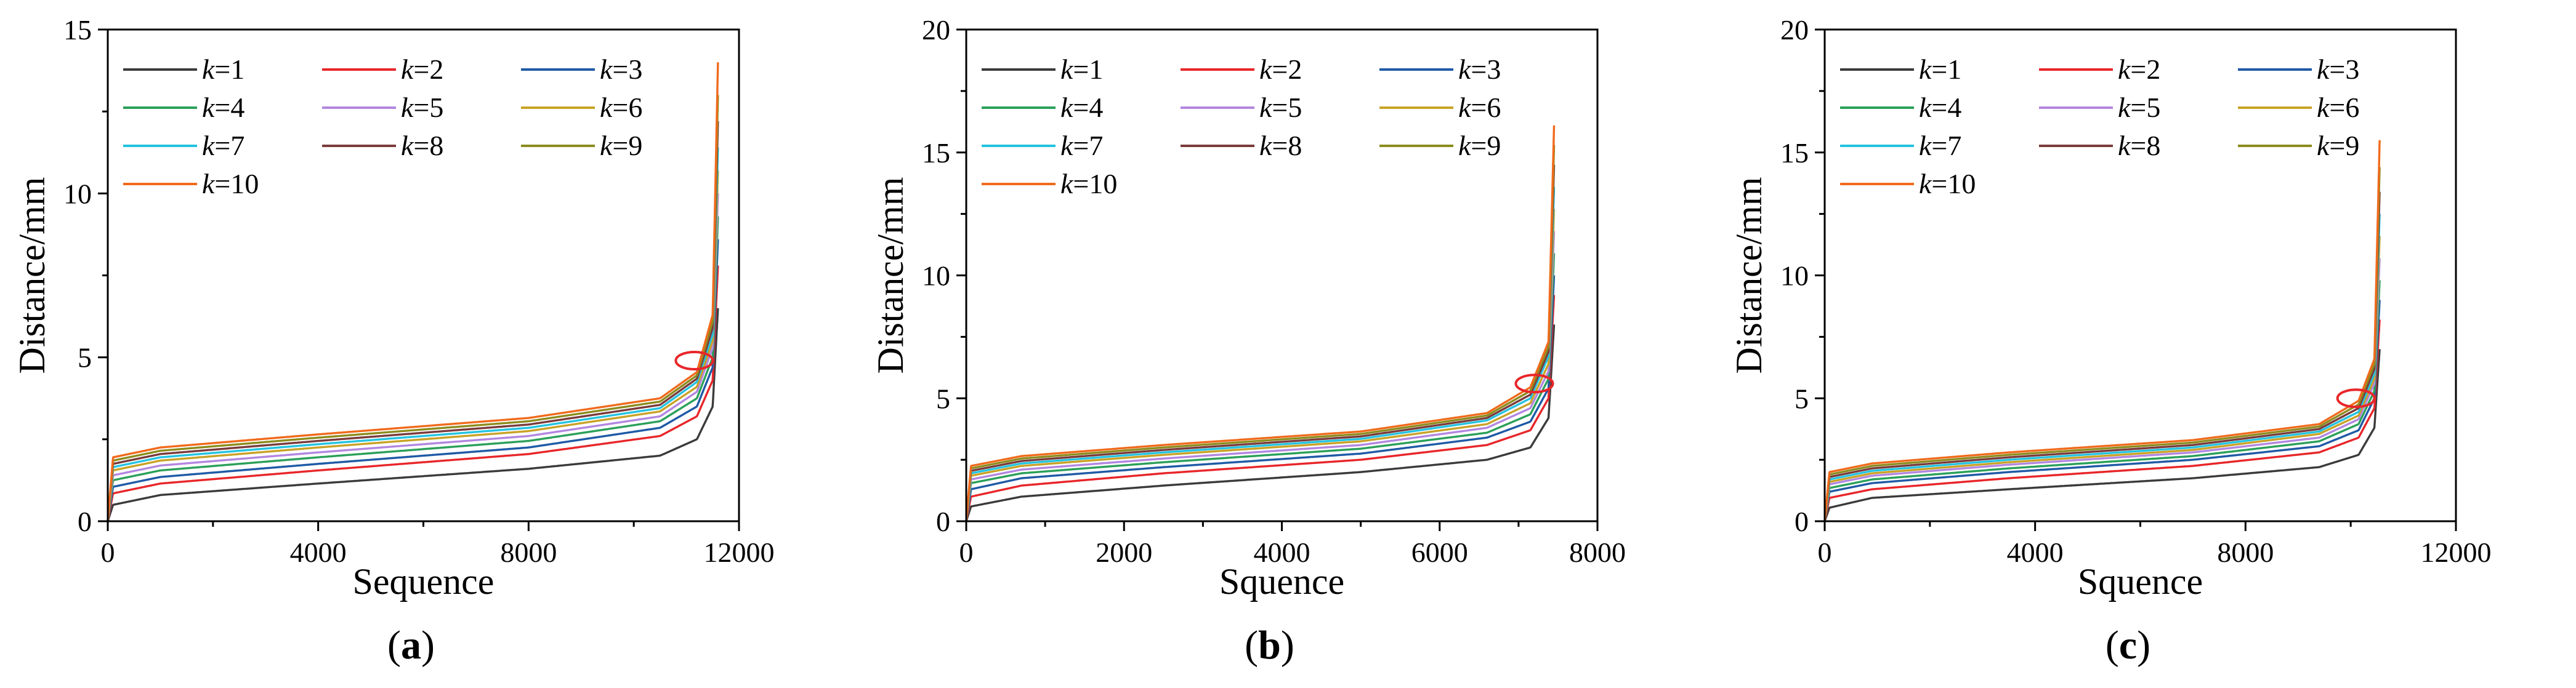  I want to click on legend-label-value: =9, so click(1486, 145).